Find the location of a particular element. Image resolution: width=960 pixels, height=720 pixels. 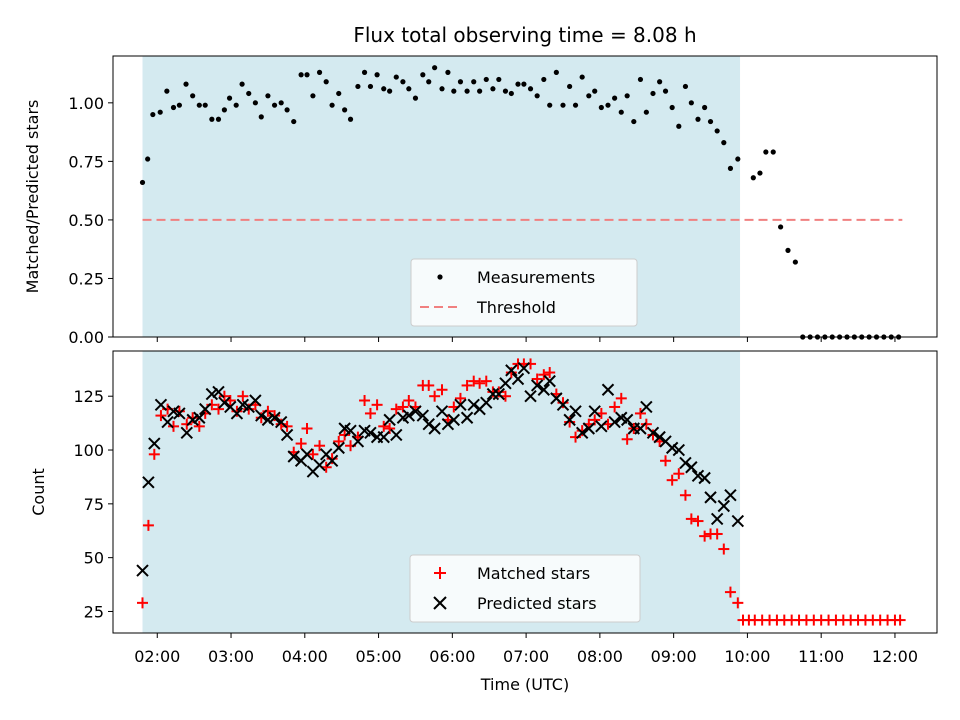

bottom-legend-box is located at coordinates (525, 588).